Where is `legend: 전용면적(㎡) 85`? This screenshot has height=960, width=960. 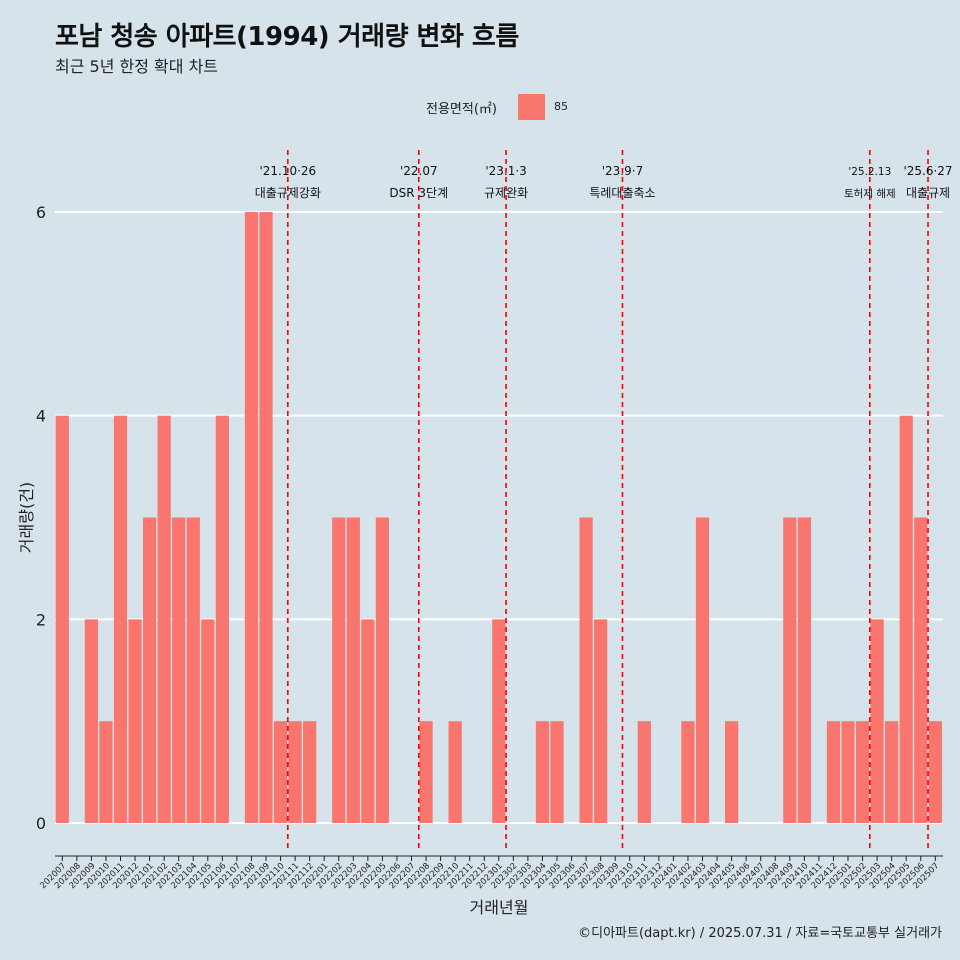
legend: 전용면적(㎡) 85 is located at coordinates (480, 107).